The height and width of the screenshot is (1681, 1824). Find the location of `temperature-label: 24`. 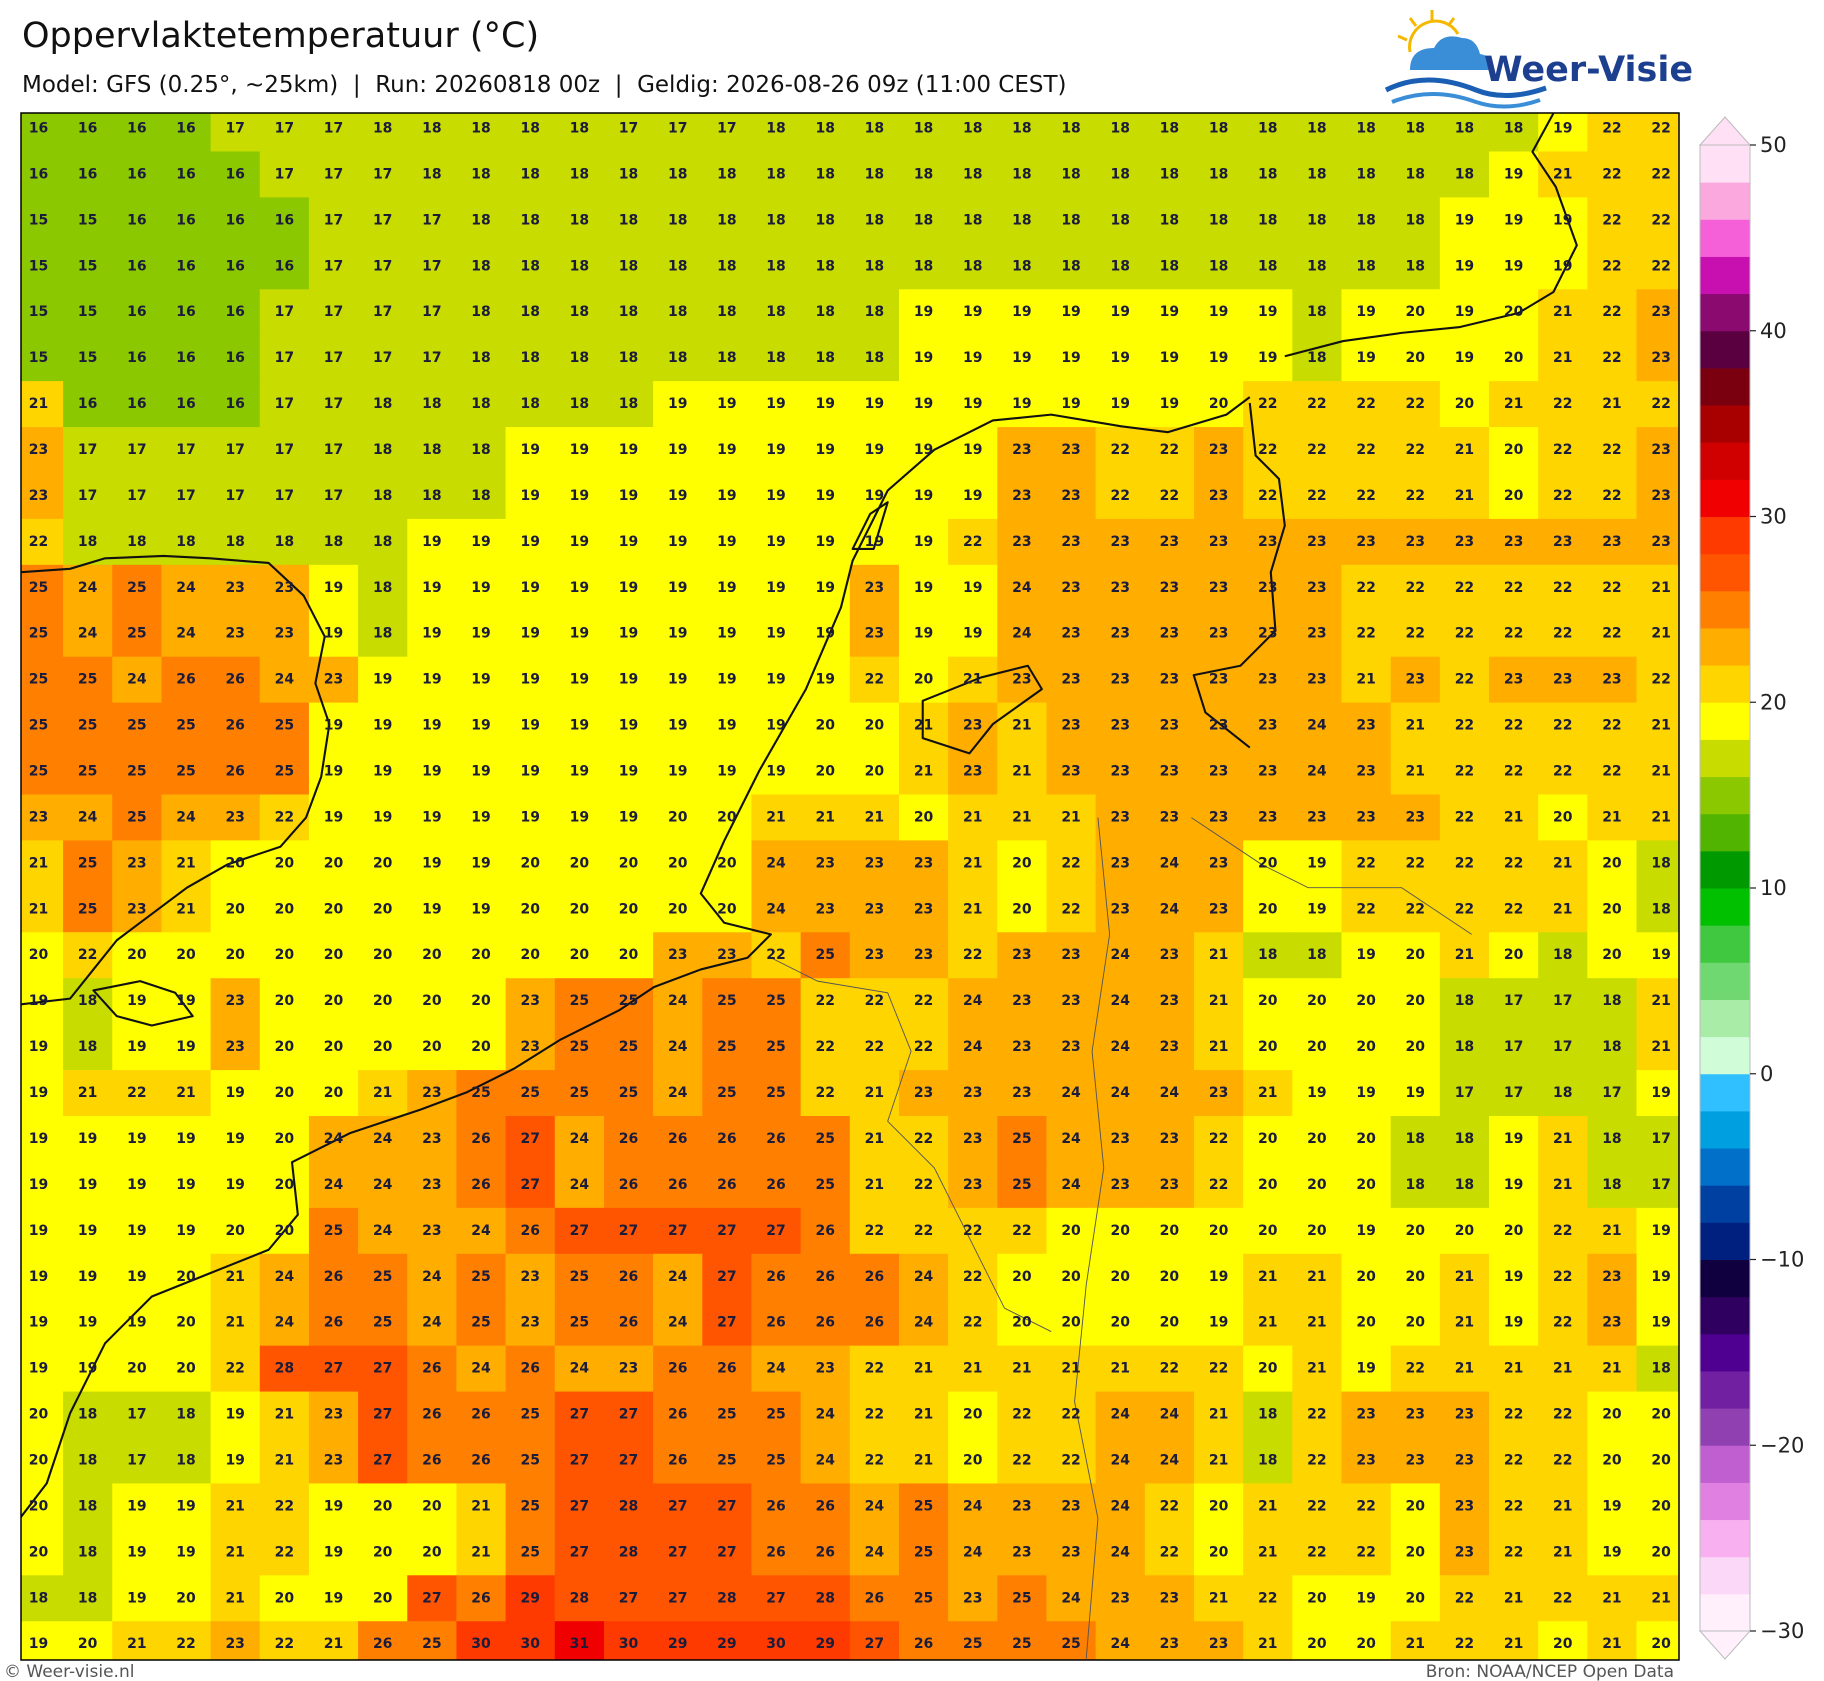

temperature-label: 24 is located at coordinates (580, 1185).